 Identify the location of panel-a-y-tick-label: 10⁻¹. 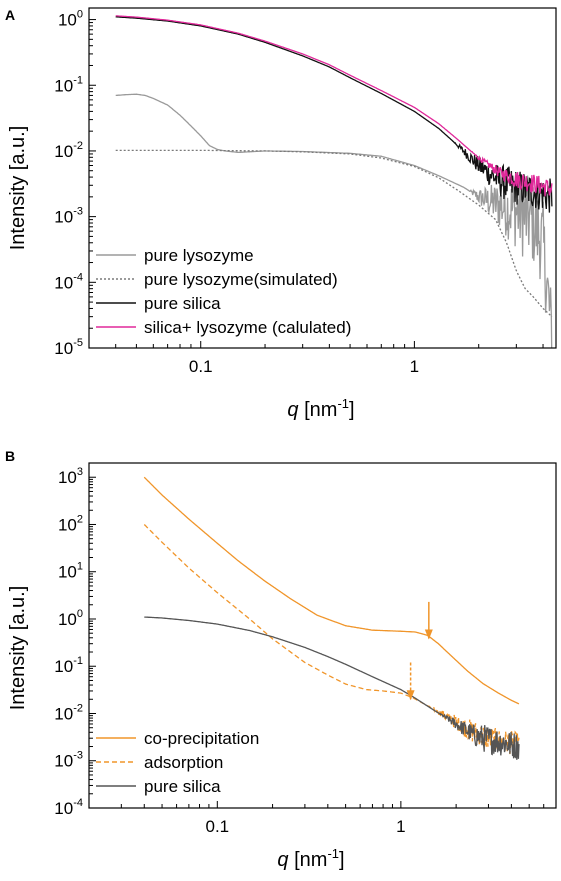
(68, 84).